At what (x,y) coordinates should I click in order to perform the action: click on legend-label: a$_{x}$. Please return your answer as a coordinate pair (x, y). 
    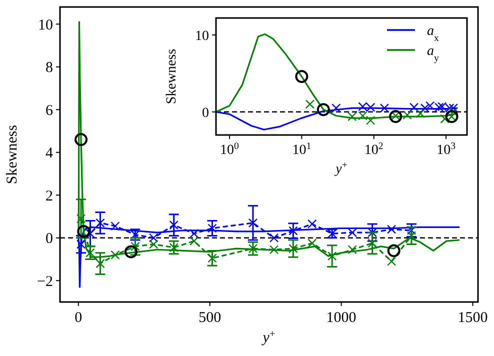
    Looking at the image, I should click on (433, 34).